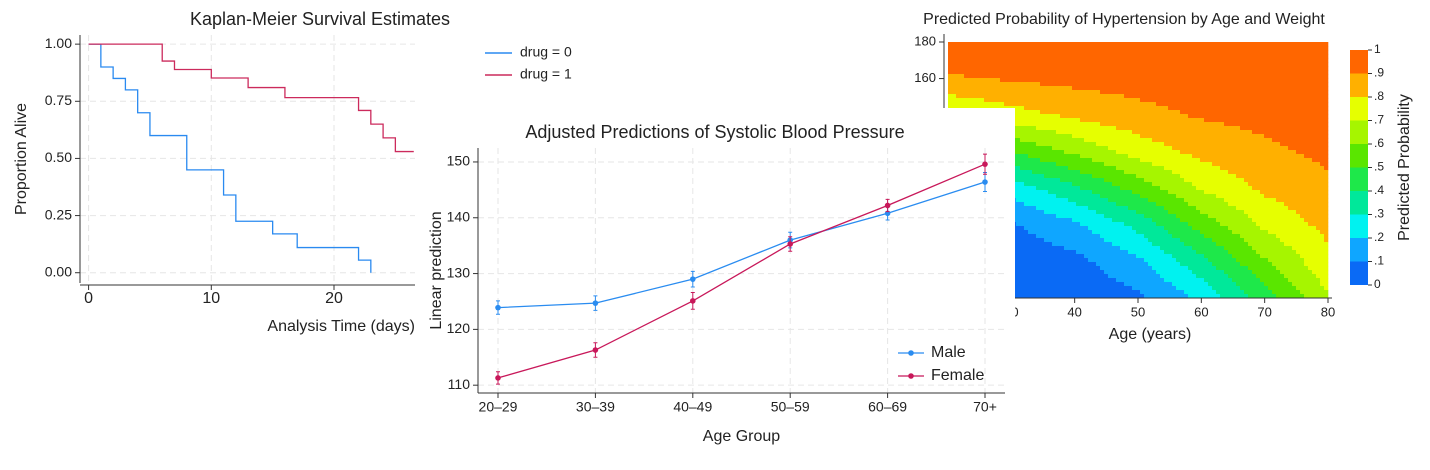 The width and height of the screenshot is (1430, 470). I want to click on y-tick-label: 1.00, so click(58, 43).